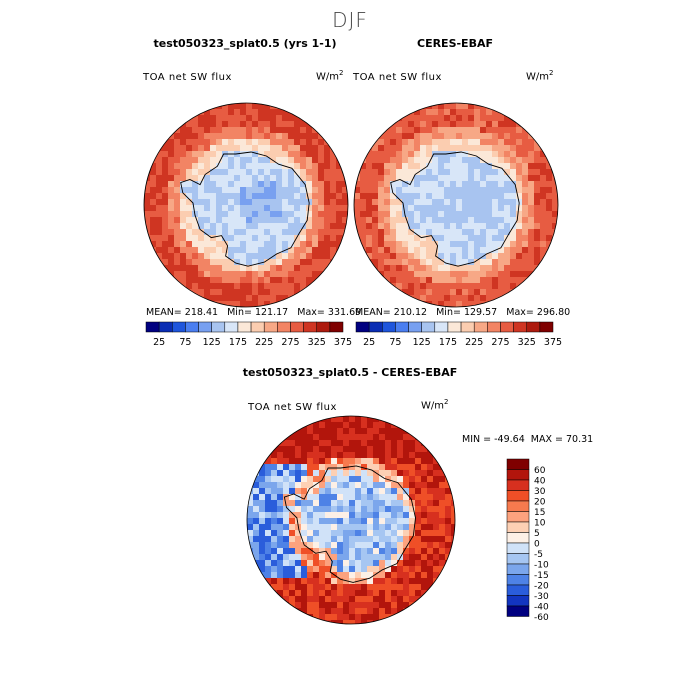 The image size is (700, 700). What do you see at coordinates (455, 43) in the screenshot?
I see `panel-2-title: CERES-EBAF` at bounding box center [455, 43].